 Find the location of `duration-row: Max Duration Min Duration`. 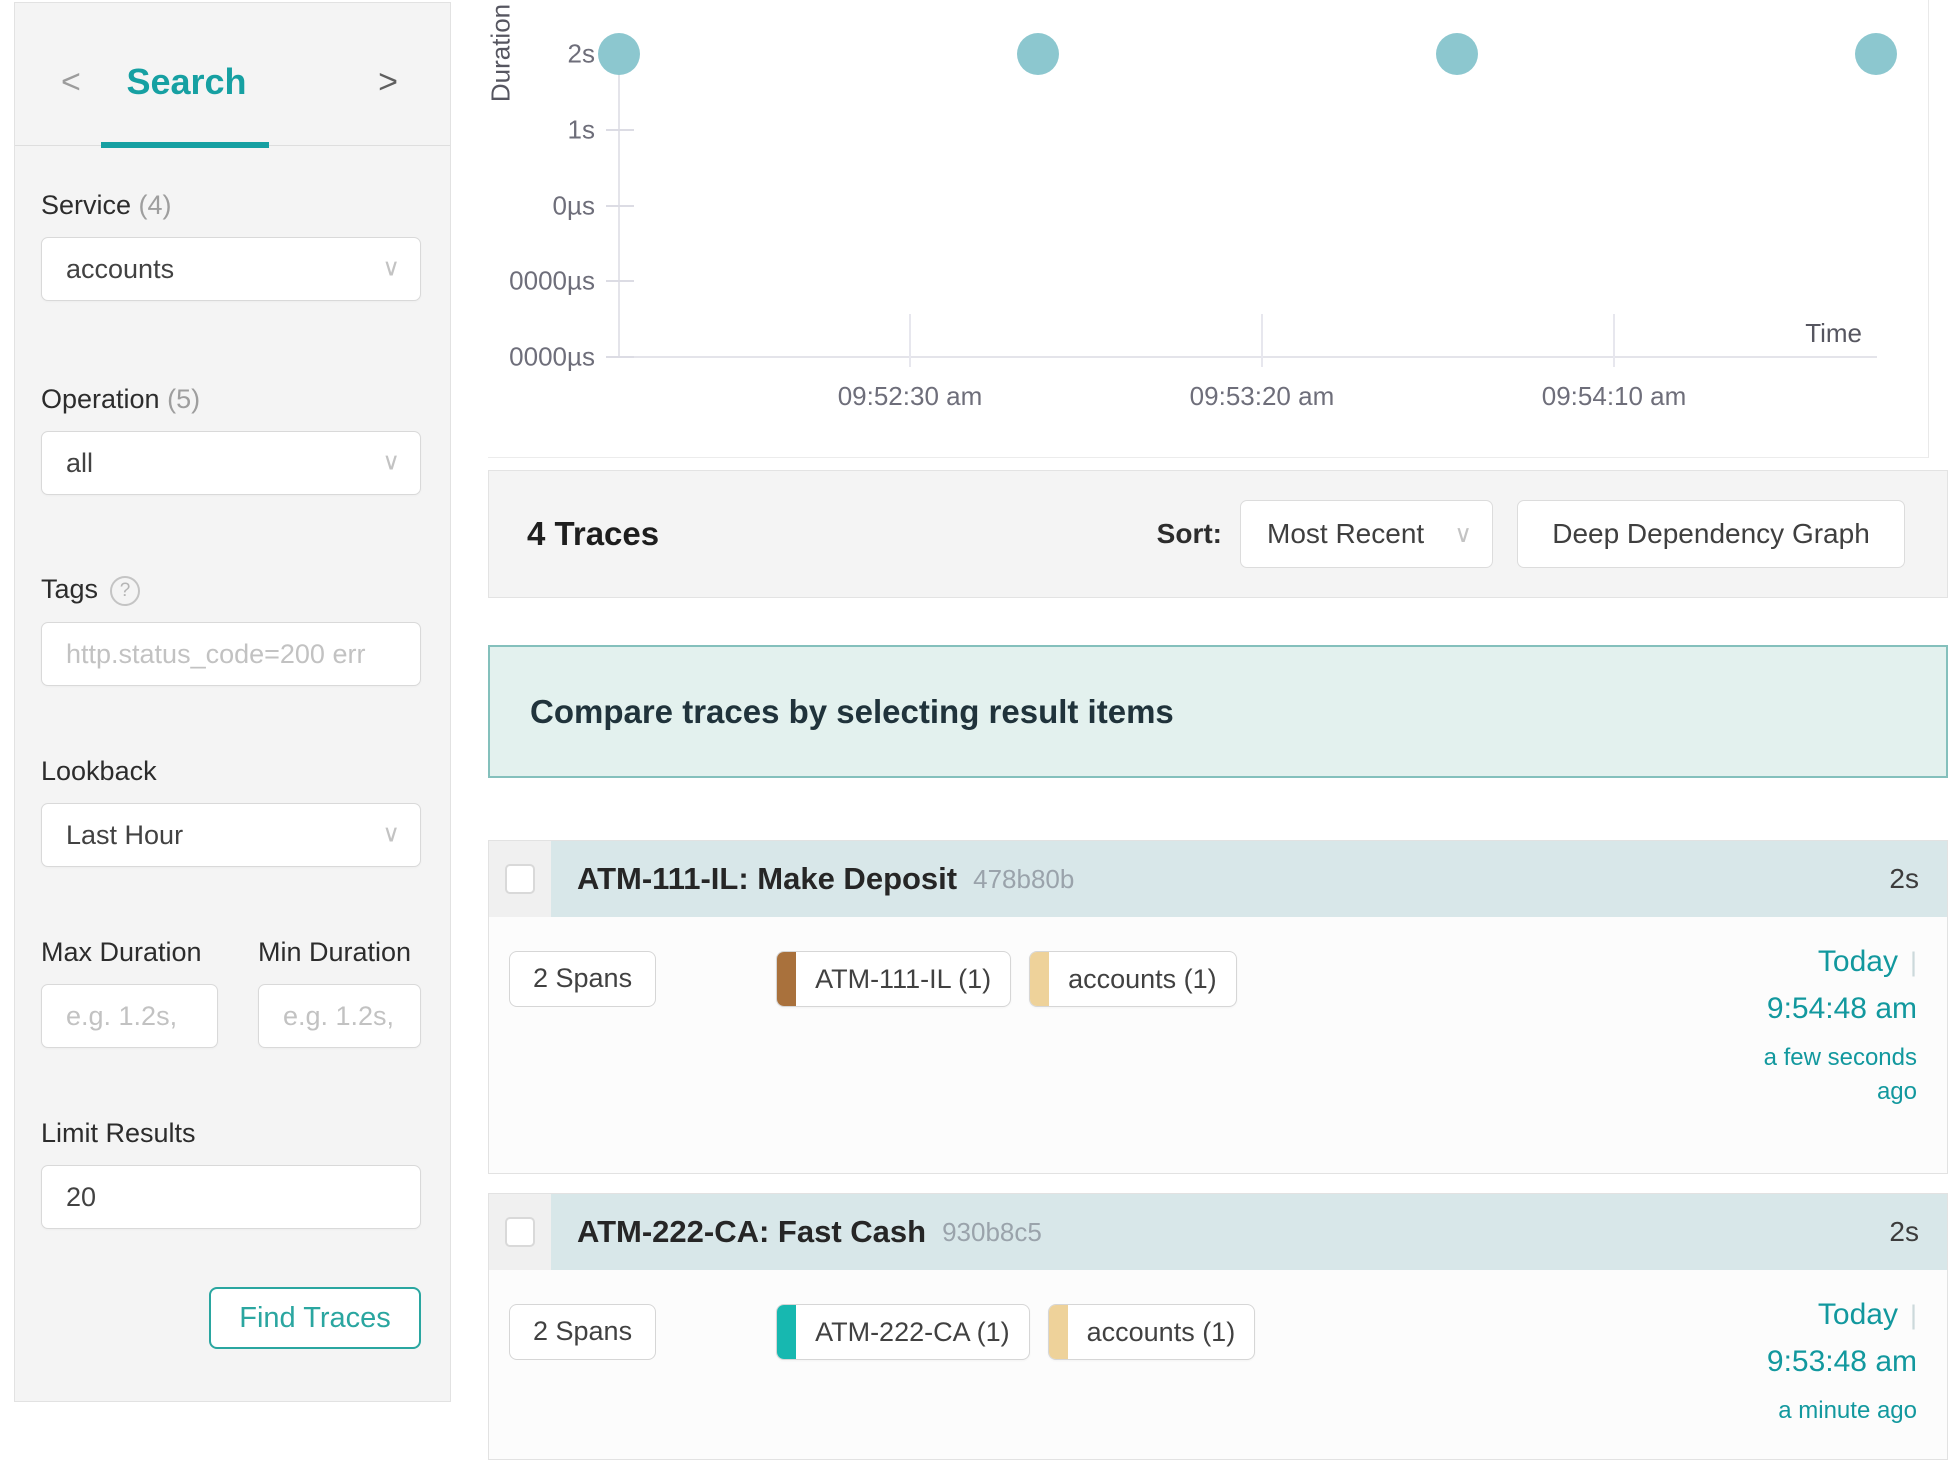

duration-row: Max Duration Min Duration is located at coordinates (231, 992).